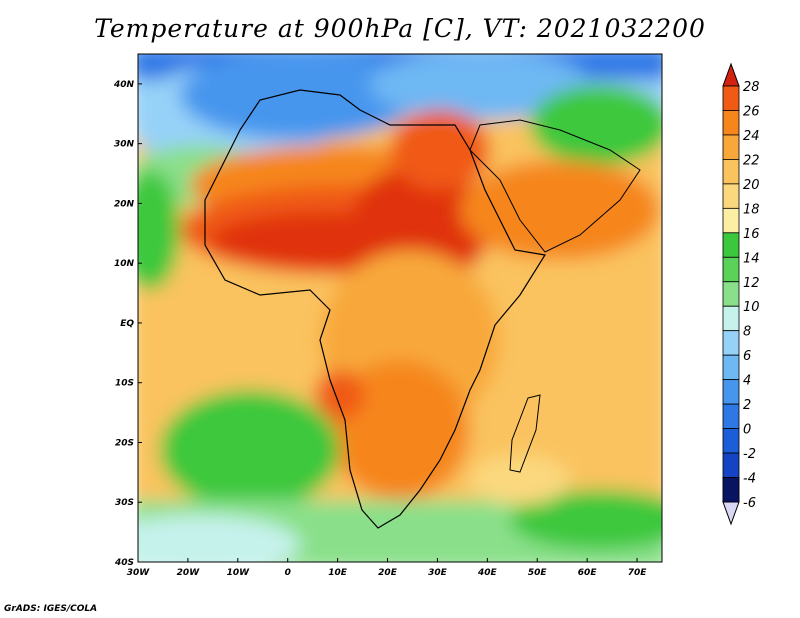 This screenshot has width=800, height=618. What do you see at coordinates (751, 185) in the screenshot?
I see `colorbar-level-label: 20` at bounding box center [751, 185].